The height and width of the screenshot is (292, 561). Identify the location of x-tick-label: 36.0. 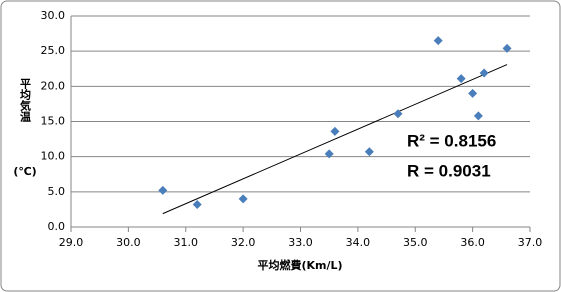
(472, 242).